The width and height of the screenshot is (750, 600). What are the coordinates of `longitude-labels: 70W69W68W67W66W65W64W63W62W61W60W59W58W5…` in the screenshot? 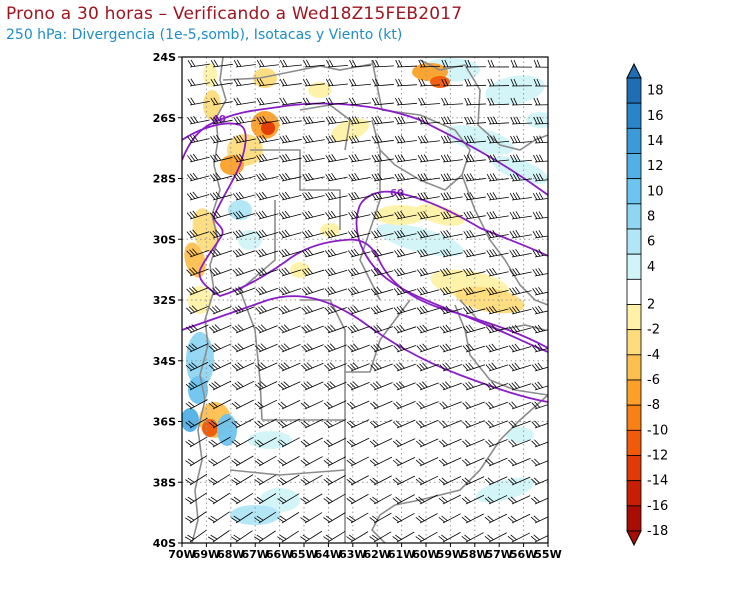 It's located at (365, 552).